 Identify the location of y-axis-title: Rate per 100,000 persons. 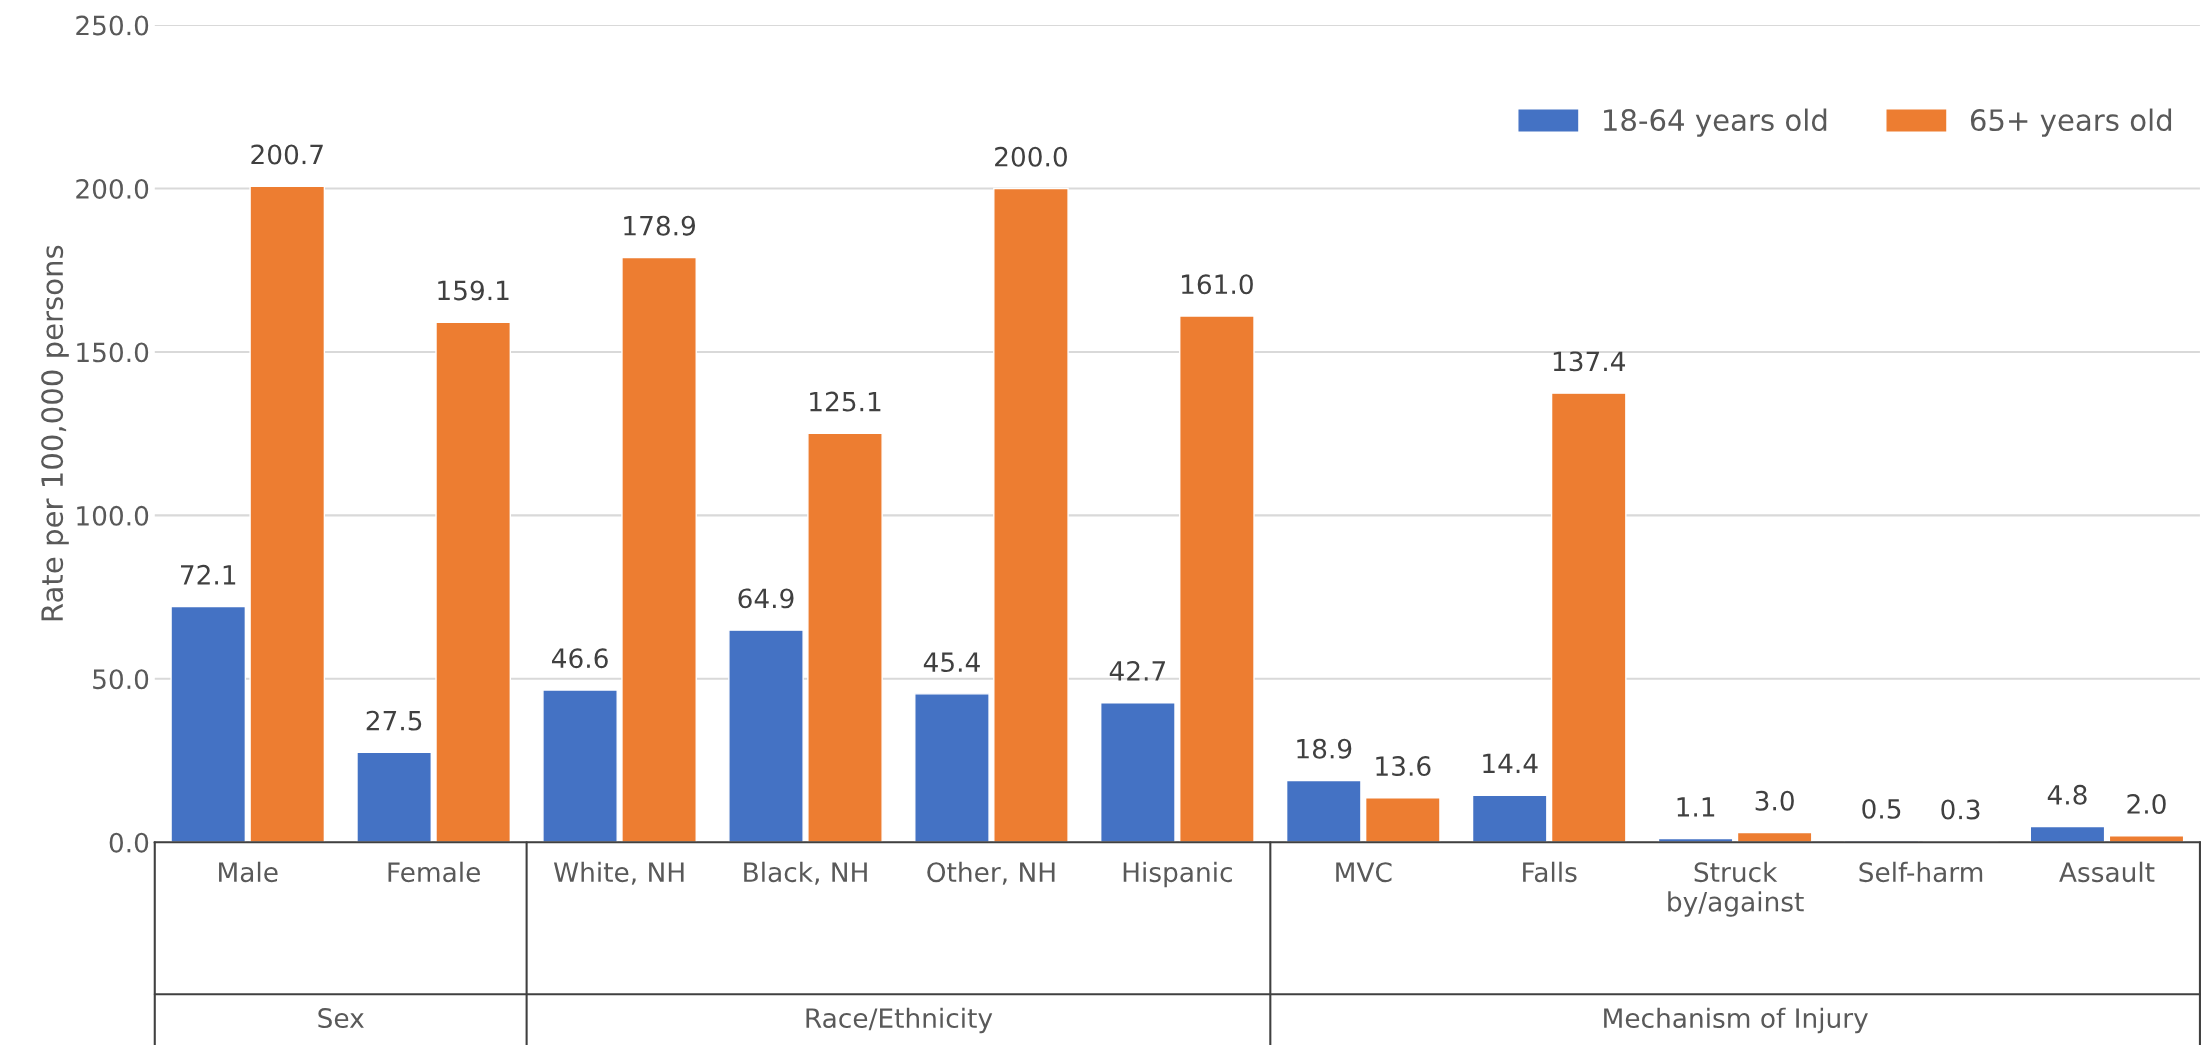
(55, 433).